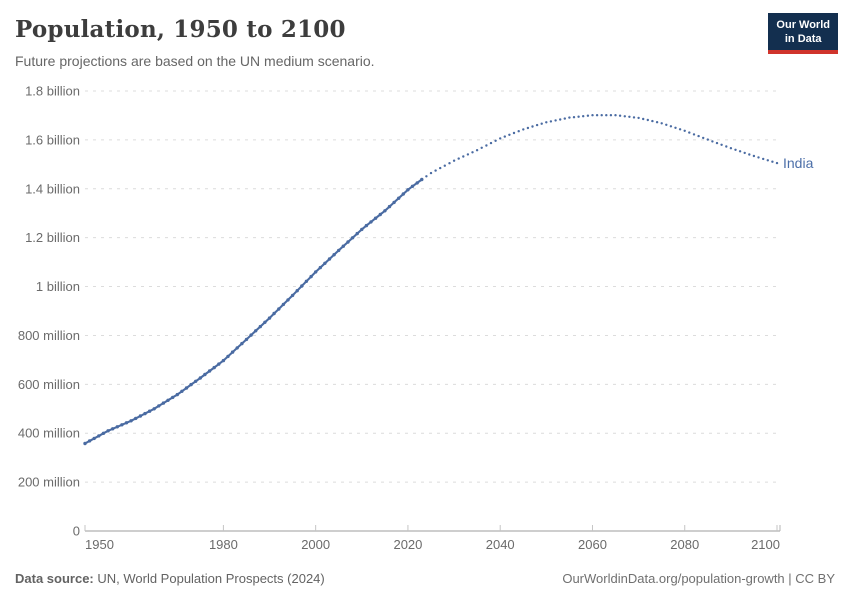 This screenshot has width=850, height=600. What do you see at coordinates (765, 544) in the screenshot?
I see `x-axis-tick-label: 2100` at bounding box center [765, 544].